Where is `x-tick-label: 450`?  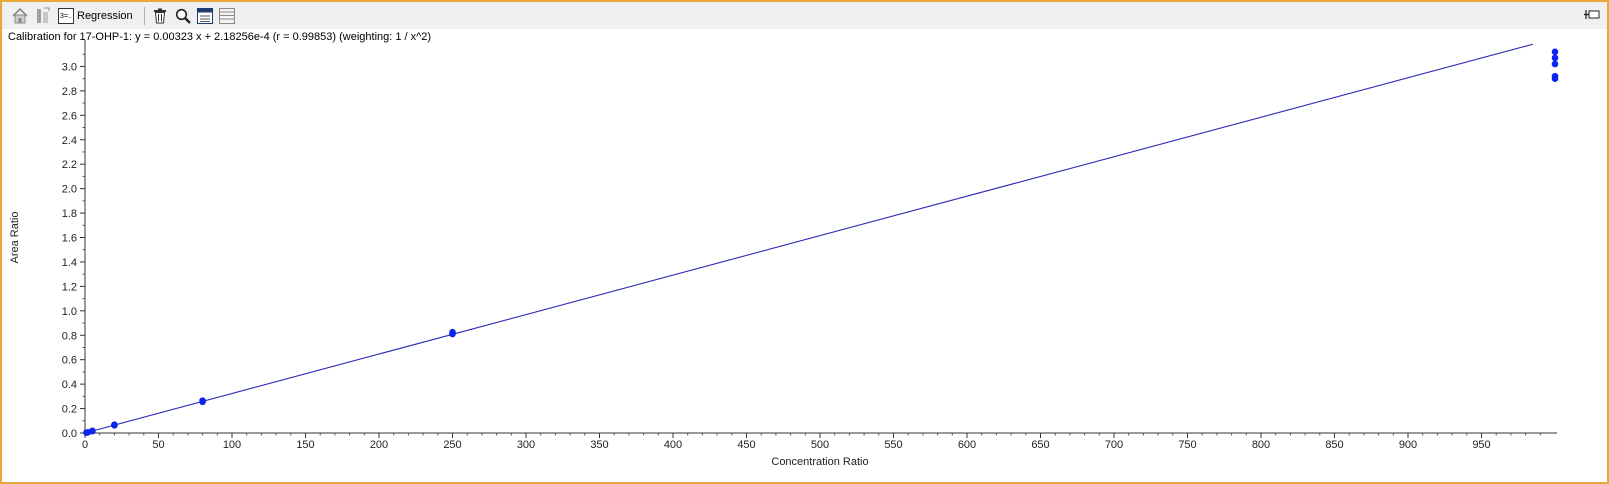 x-tick-label: 450 is located at coordinates (746, 445).